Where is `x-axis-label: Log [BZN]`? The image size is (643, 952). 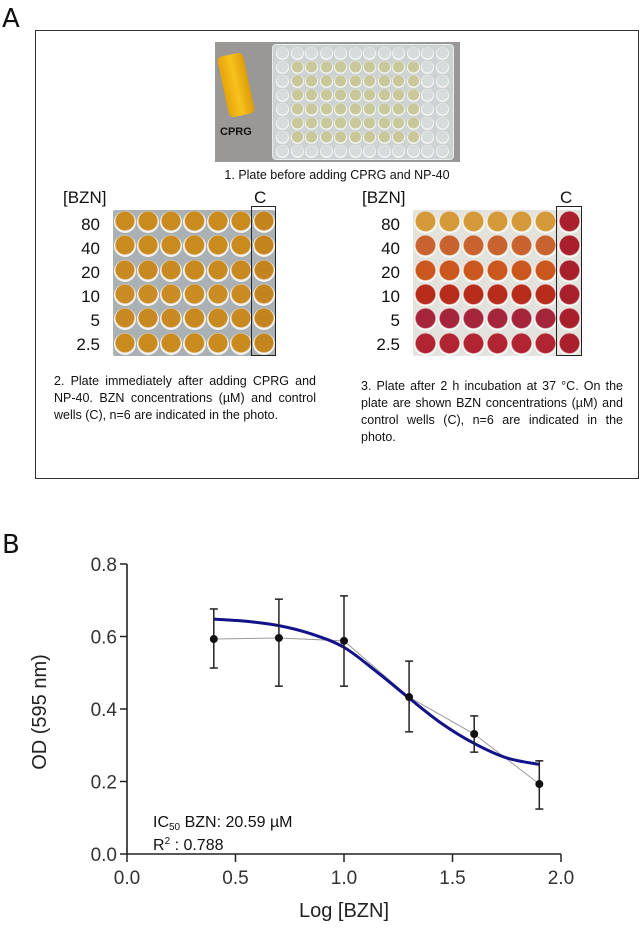 x-axis-label: Log [BZN] is located at coordinates (344, 911).